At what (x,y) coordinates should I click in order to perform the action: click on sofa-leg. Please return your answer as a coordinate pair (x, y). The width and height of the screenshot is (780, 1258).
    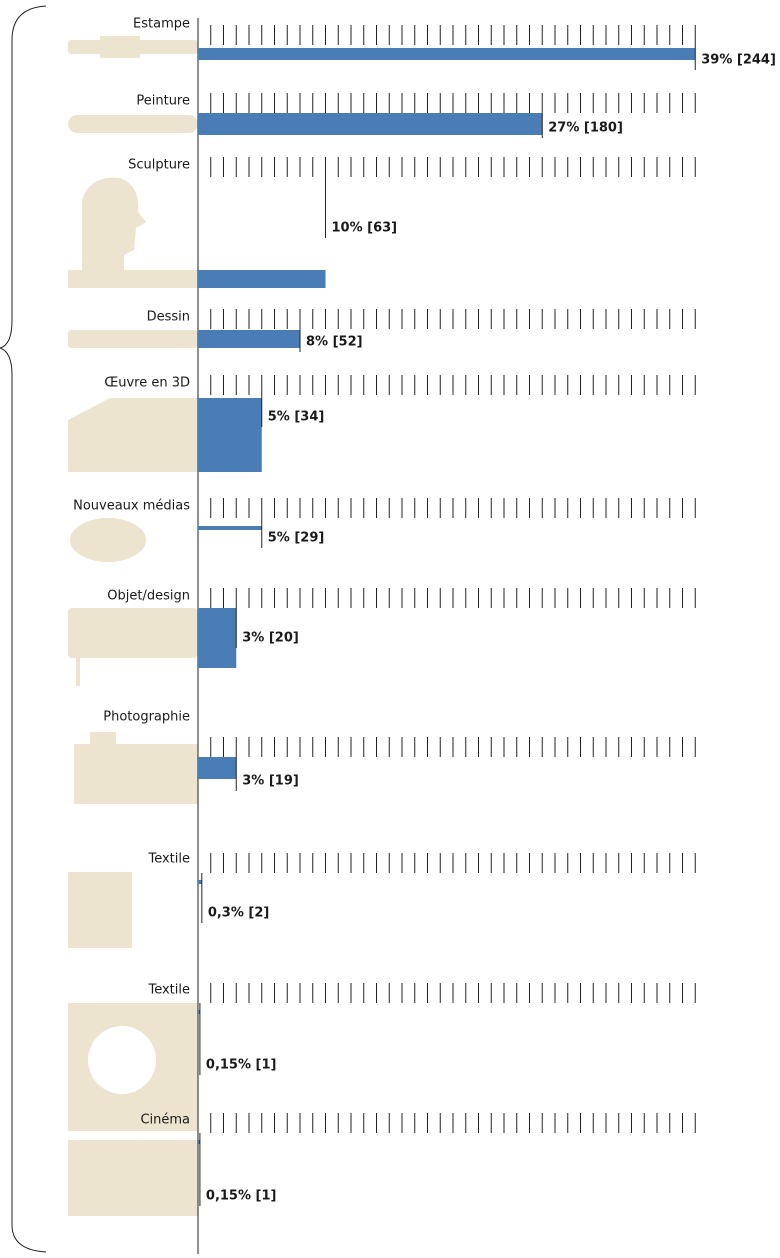
    Looking at the image, I should click on (78, 668).